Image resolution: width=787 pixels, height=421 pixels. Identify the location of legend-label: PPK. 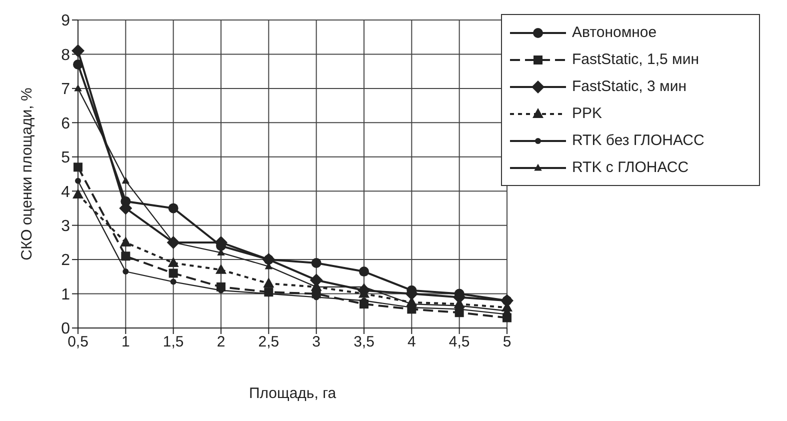
(587, 113).